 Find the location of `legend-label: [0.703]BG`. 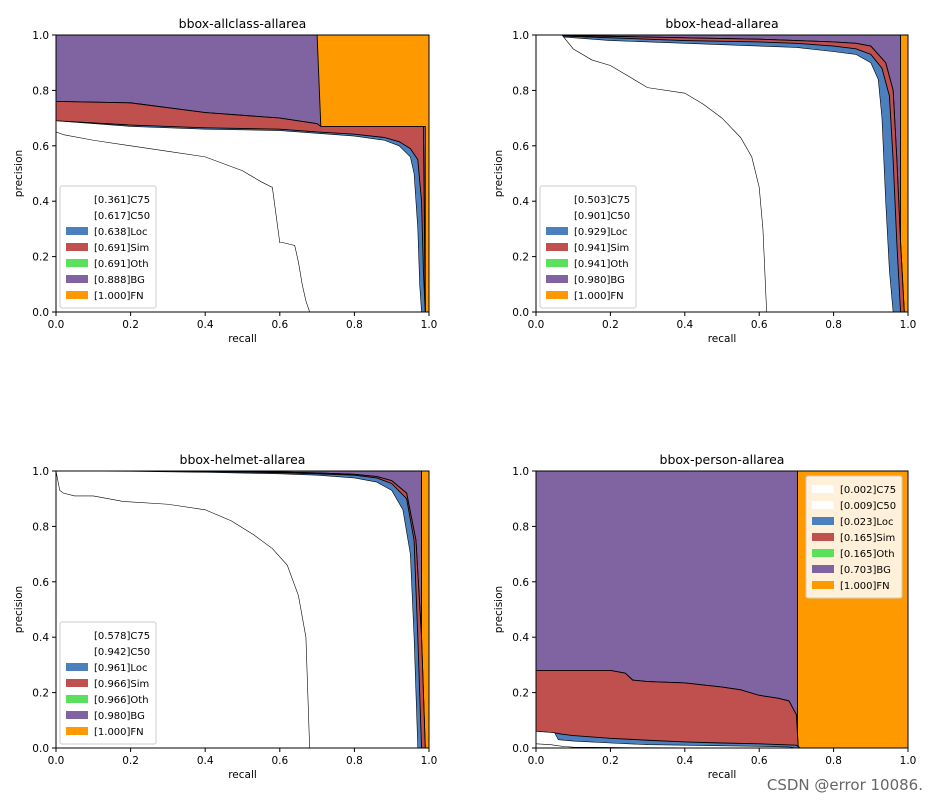

legend-label: [0.703]BG is located at coordinates (865, 570).